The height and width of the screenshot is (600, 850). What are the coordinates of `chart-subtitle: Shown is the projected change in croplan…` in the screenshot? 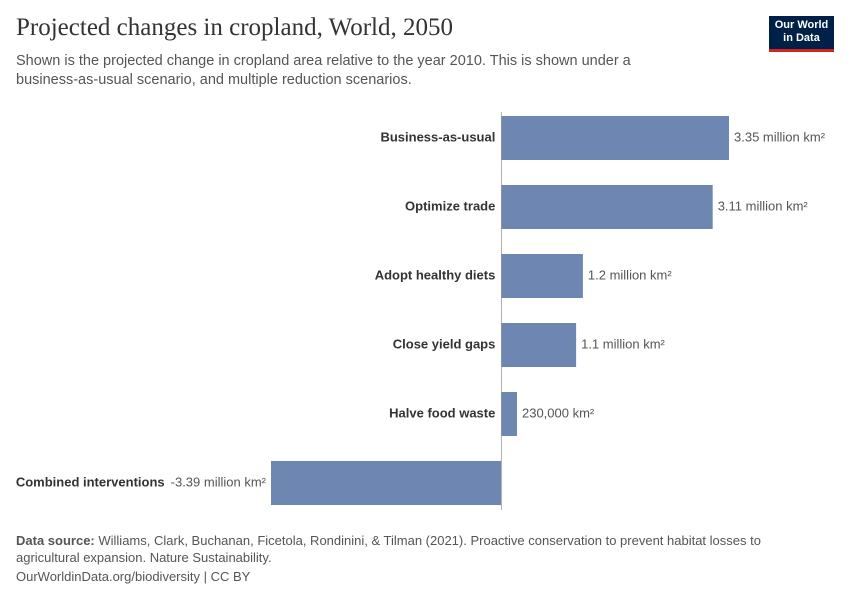 It's located at (323, 70).